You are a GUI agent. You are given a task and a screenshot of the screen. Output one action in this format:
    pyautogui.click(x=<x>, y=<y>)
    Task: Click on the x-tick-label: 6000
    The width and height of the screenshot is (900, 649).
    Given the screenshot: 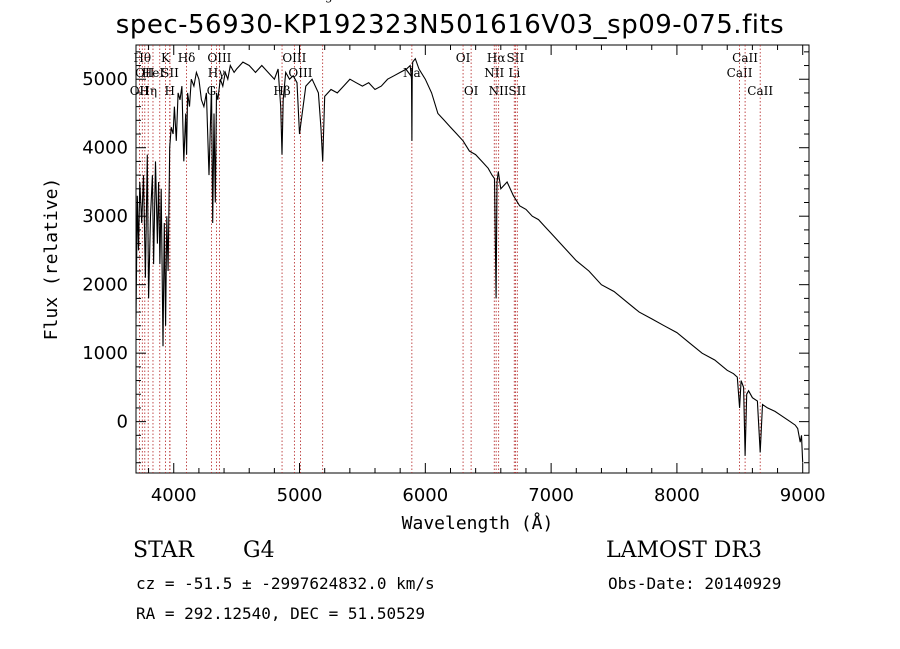 What is the action you would take?
    pyautogui.click(x=425, y=495)
    